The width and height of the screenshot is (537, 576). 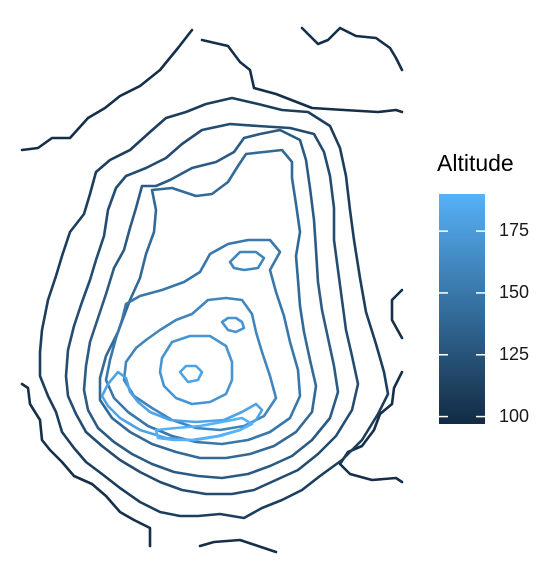 What do you see at coordinates (462, 324) in the screenshot?
I see `colorbar-ticks` at bounding box center [462, 324].